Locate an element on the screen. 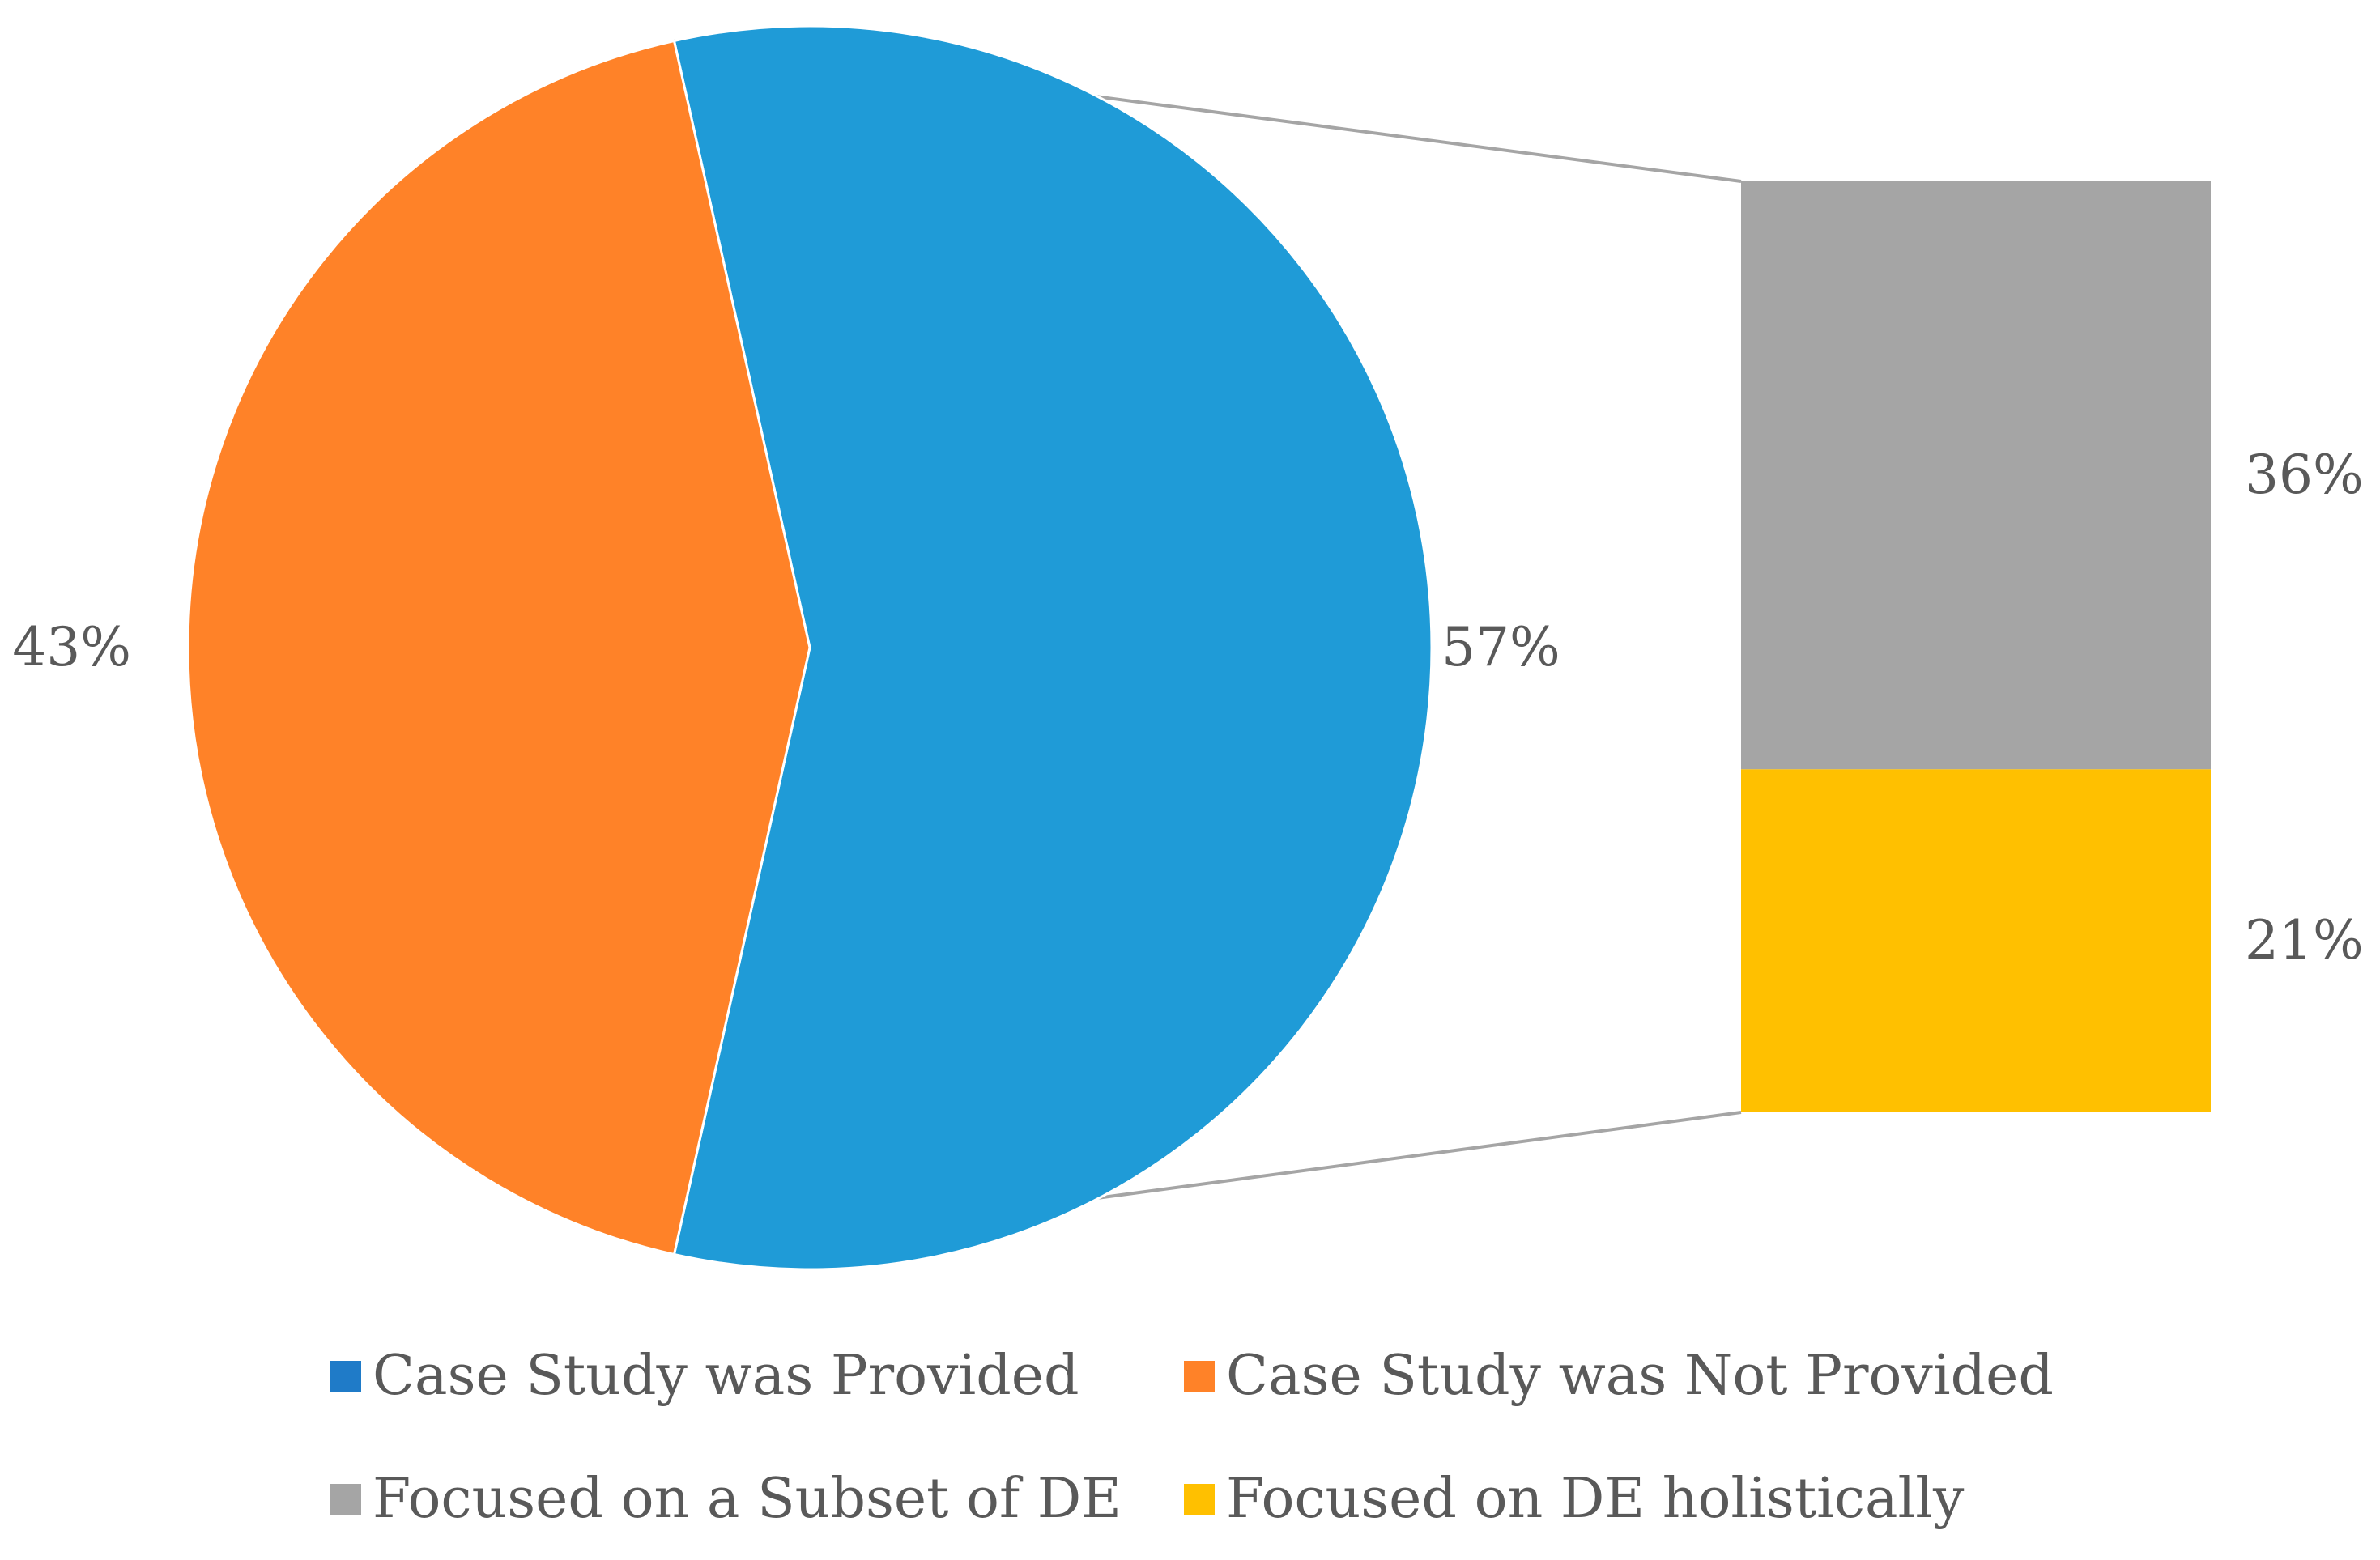 Image resolution: width=2380 pixels, height=1560 pixels. legend-swatch-case-study-was-provided is located at coordinates (345, 1376).